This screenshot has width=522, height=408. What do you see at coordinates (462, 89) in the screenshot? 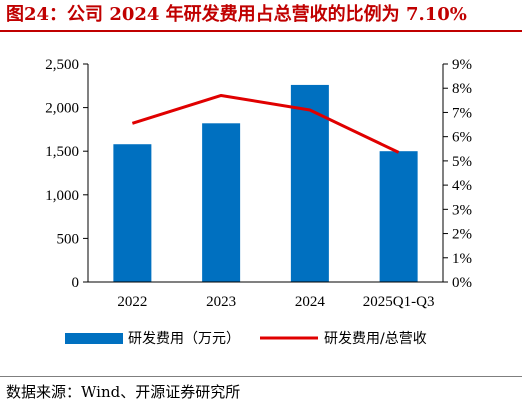
I see `right-axis-tick-label: 8%` at bounding box center [462, 89].